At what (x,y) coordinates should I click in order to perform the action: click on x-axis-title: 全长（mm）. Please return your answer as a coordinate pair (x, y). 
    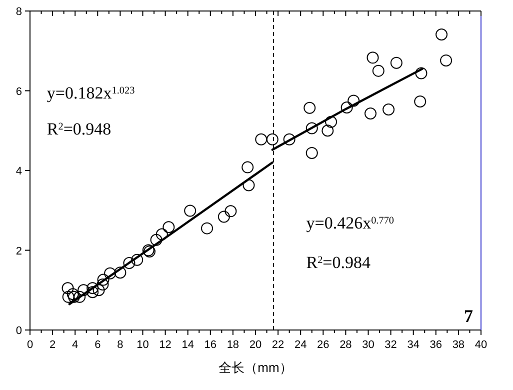
    Looking at the image, I should click on (255, 367).